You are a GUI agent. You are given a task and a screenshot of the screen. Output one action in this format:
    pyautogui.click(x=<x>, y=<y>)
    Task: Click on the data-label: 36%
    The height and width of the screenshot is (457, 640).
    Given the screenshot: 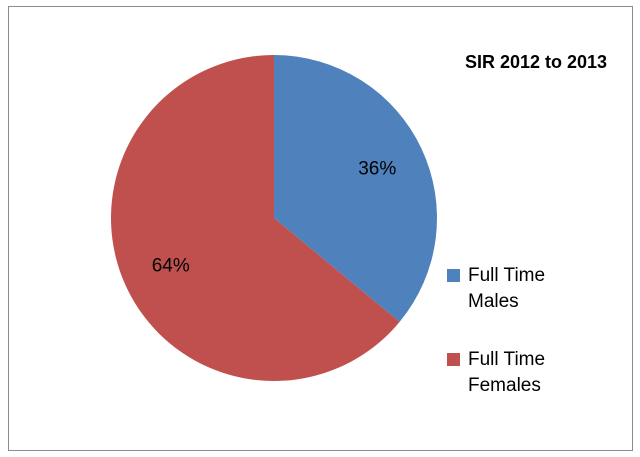 What is the action you would take?
    pyautogui.click(x=377, y=168)
    